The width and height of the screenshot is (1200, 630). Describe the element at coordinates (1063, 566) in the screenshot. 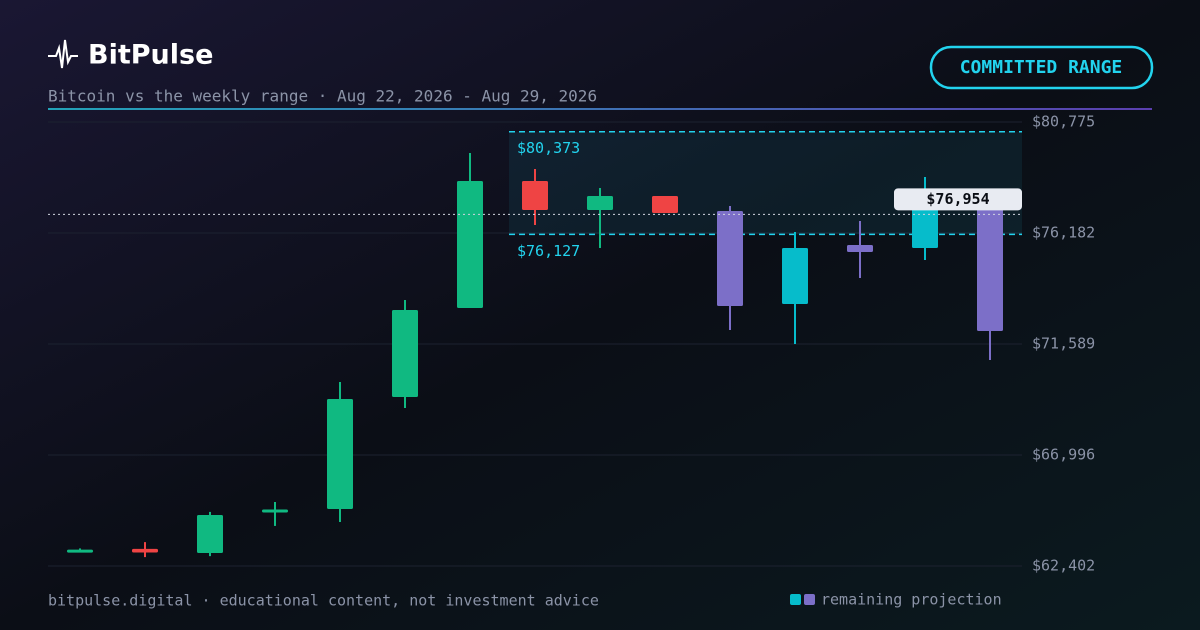

I see `y-tick-label: $62,402` at that location.